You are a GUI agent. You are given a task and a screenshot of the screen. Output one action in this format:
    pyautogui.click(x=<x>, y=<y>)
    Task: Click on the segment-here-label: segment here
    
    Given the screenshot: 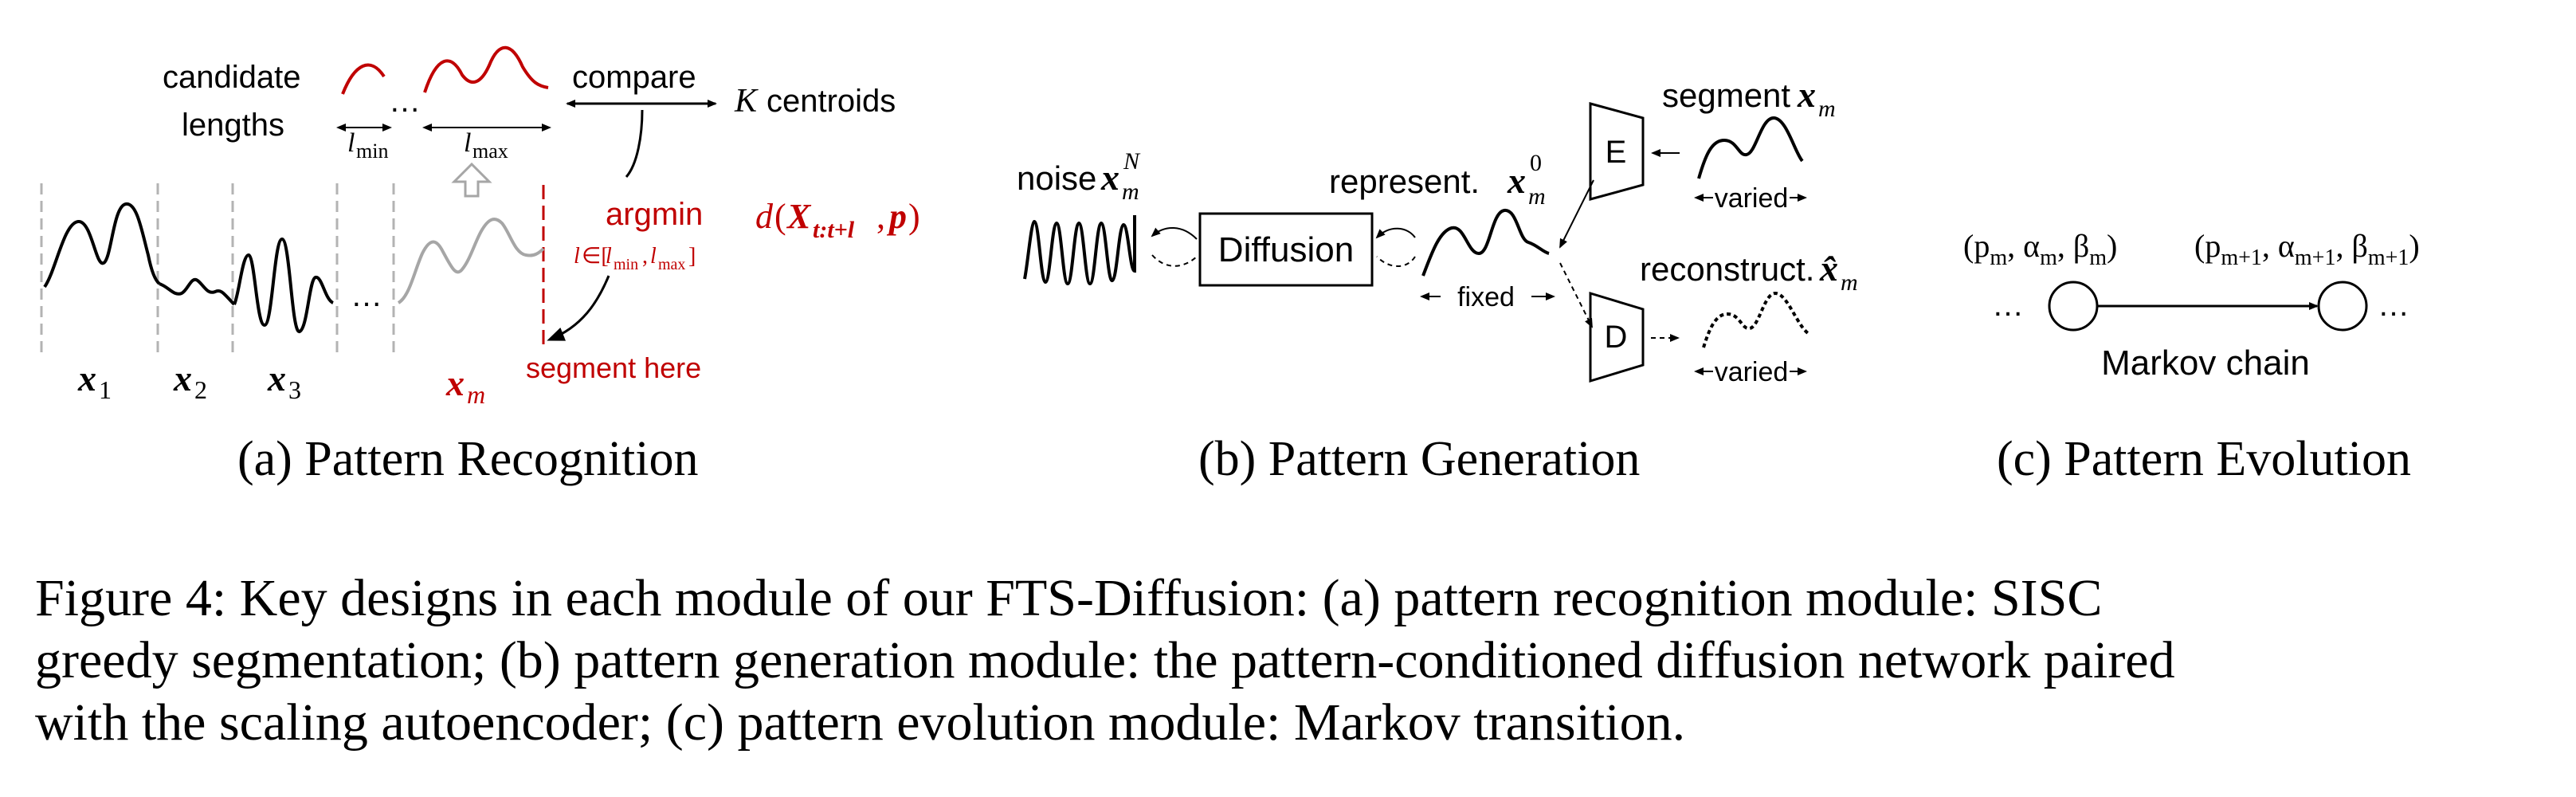 What is the action you would take?
    pyautogui.click(x=614, y=368)
    